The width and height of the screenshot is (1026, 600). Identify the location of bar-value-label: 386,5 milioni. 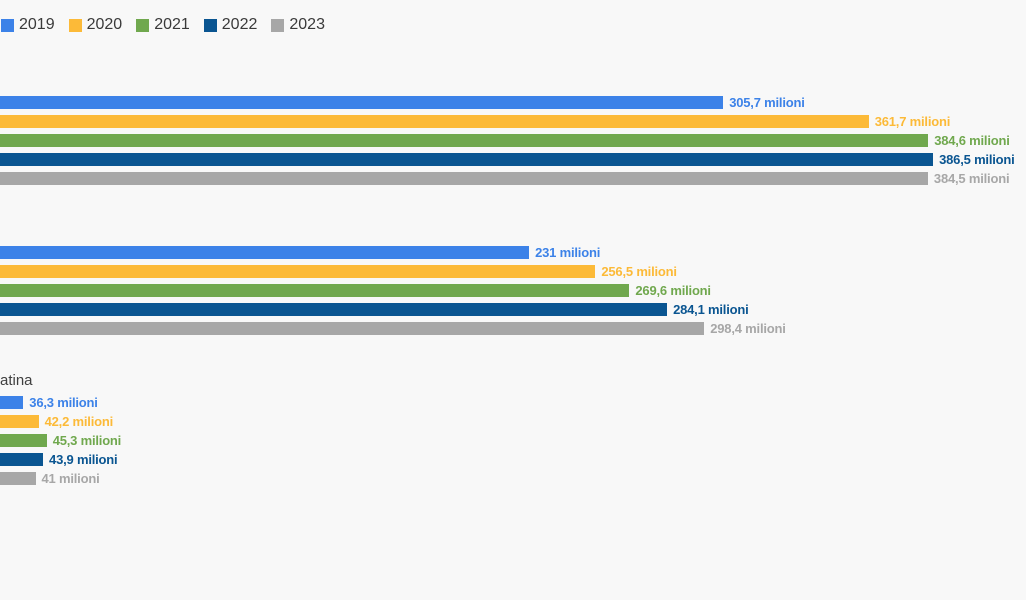
(977, 159).